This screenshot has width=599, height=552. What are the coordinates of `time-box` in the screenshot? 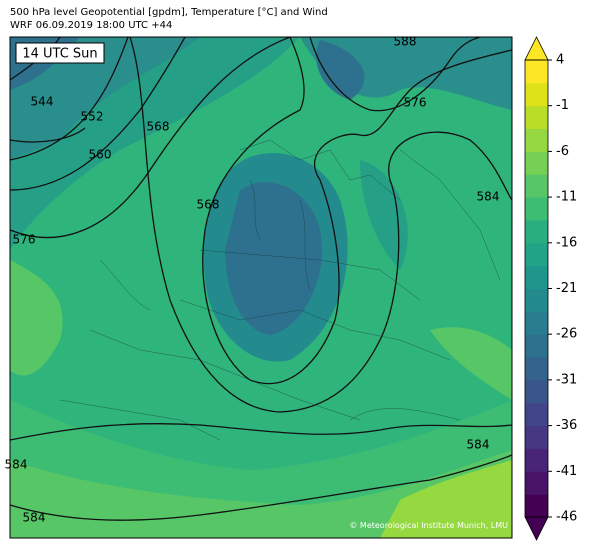 It's located at (60, 53).